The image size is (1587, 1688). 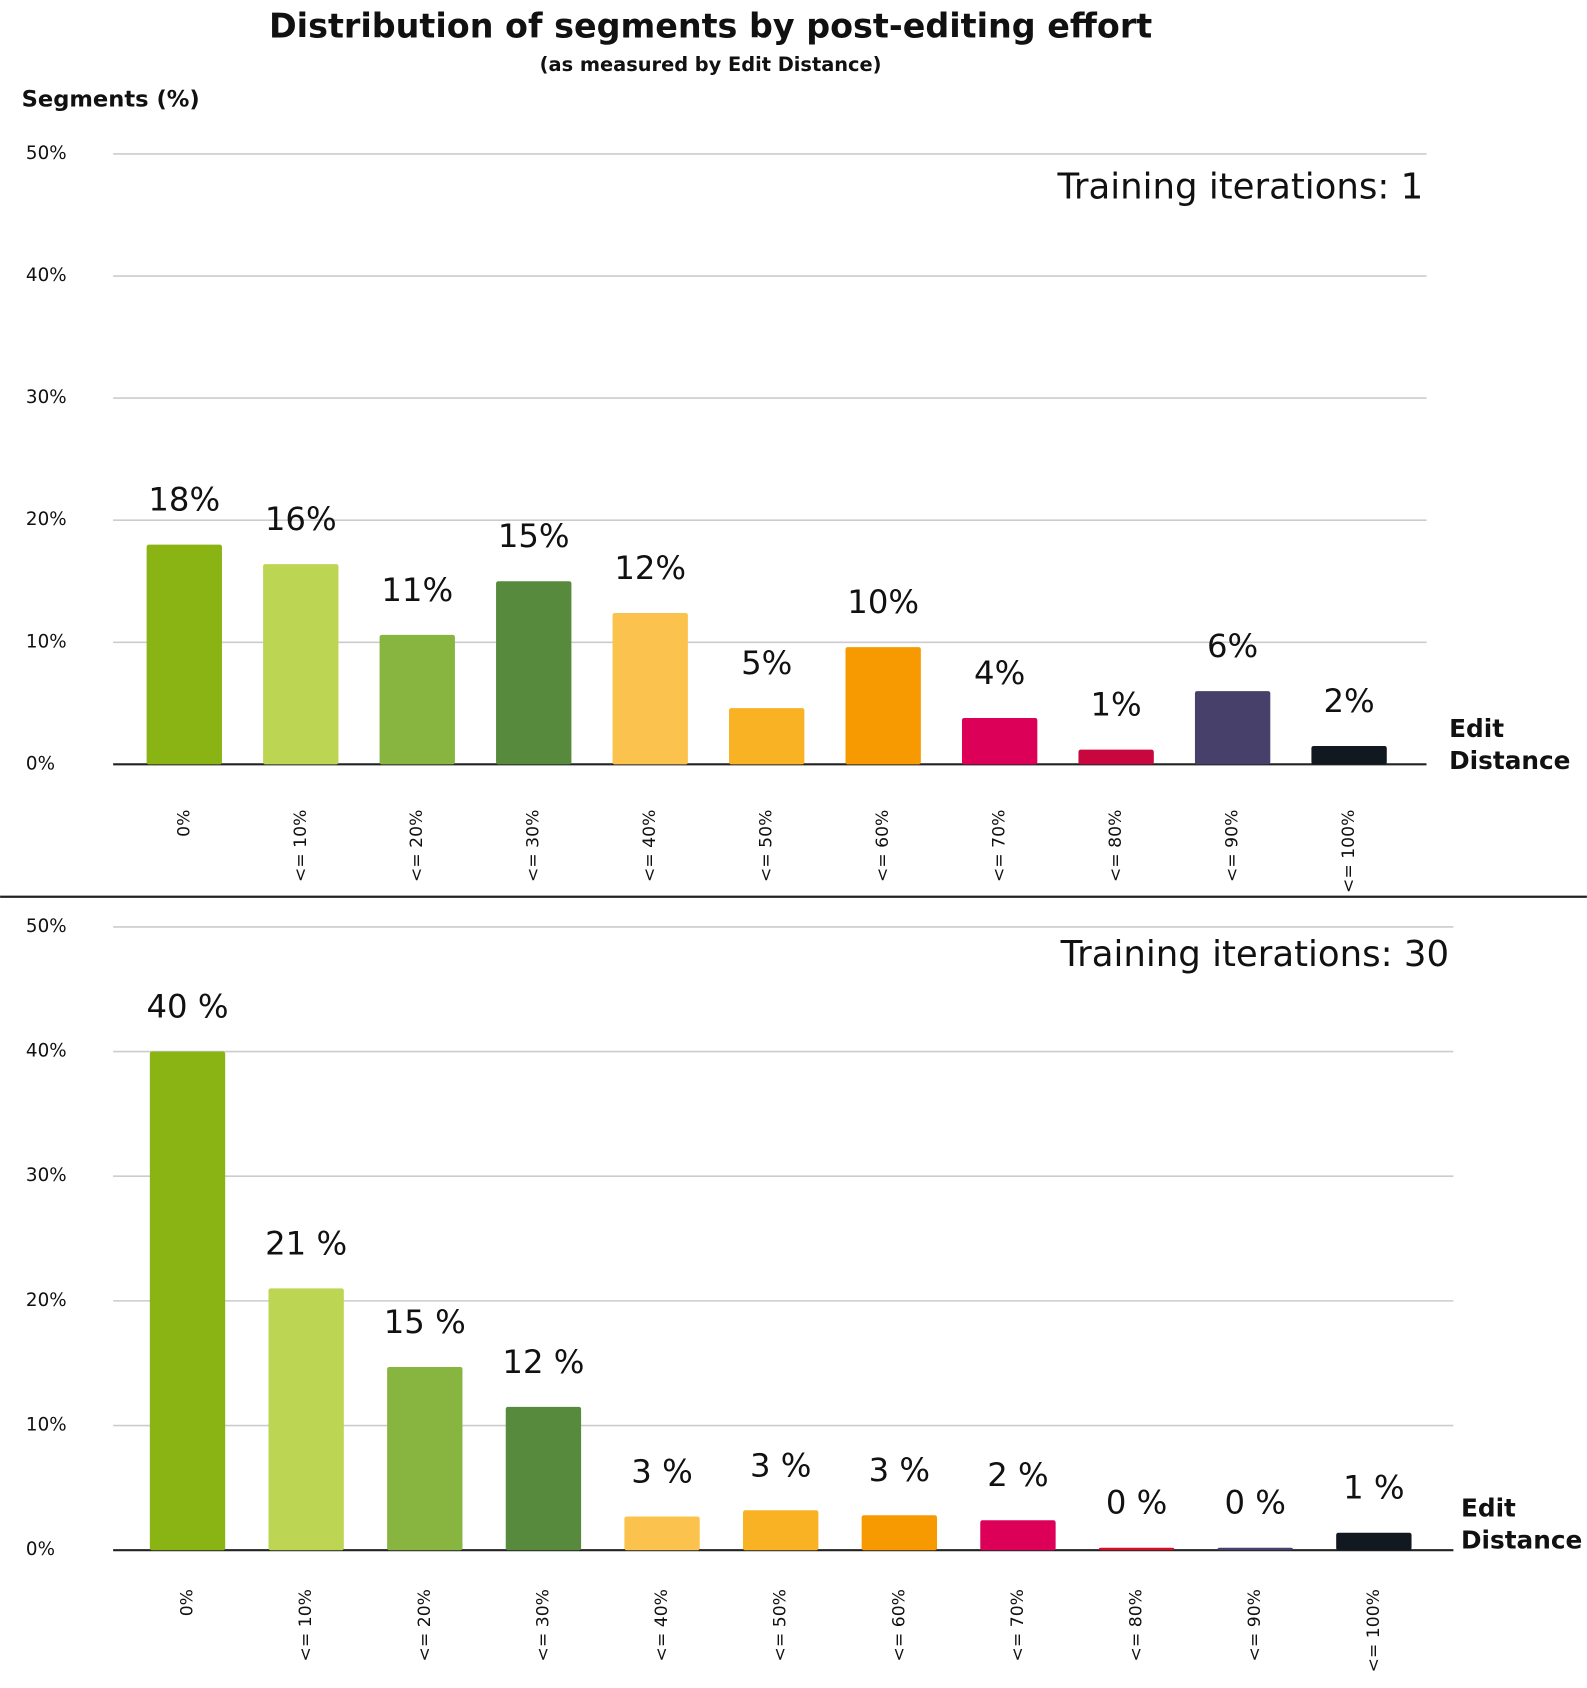 What do you see at coordinates (111, 100) in the screenshot?
I see `y-axis-label: Segments (%)` at bounding box center [111, 100].